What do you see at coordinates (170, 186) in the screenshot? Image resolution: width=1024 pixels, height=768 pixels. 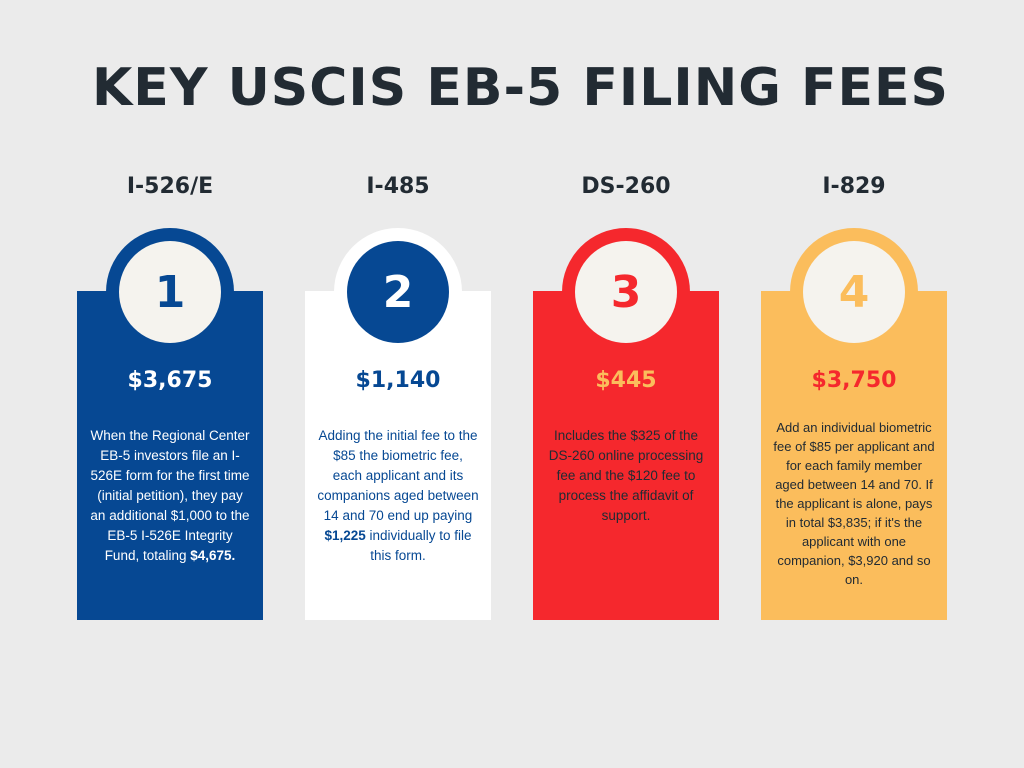 I see `form-name: I-526/E` at bounding box center [170, 186].